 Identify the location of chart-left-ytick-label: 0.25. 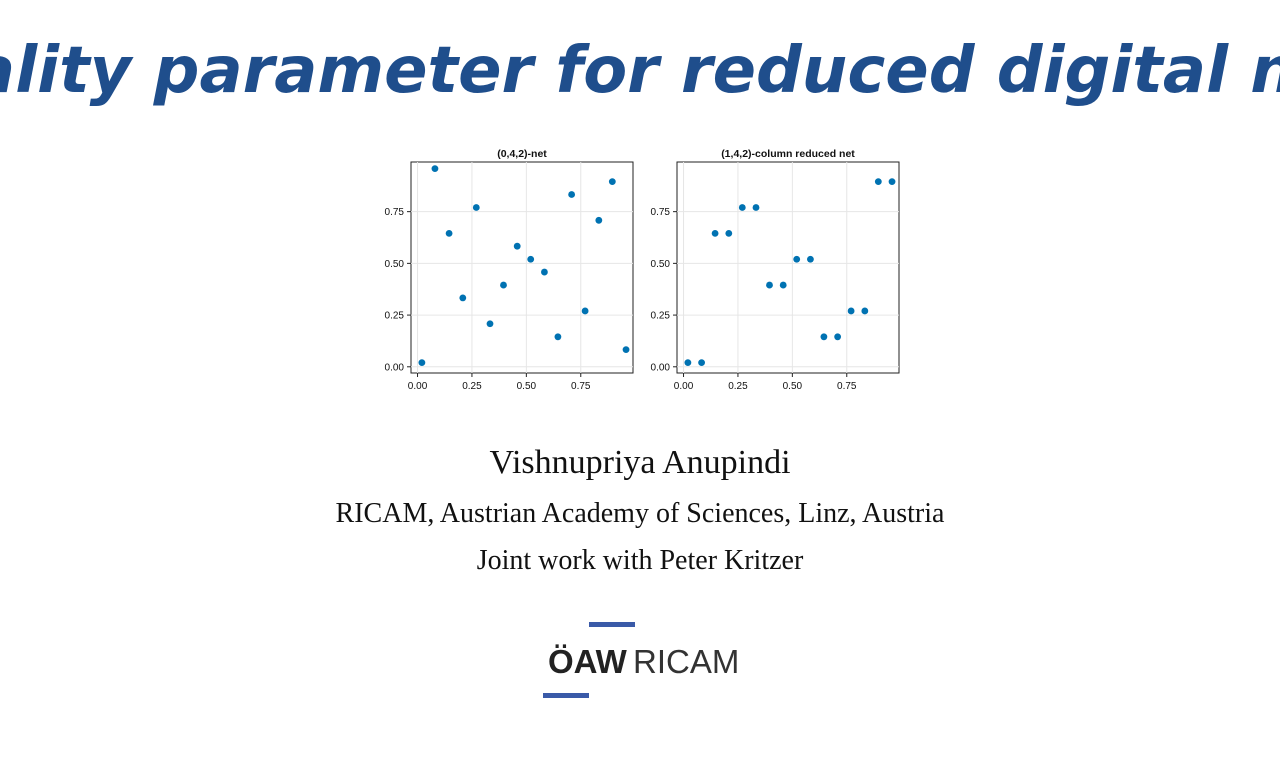
(395, 316).